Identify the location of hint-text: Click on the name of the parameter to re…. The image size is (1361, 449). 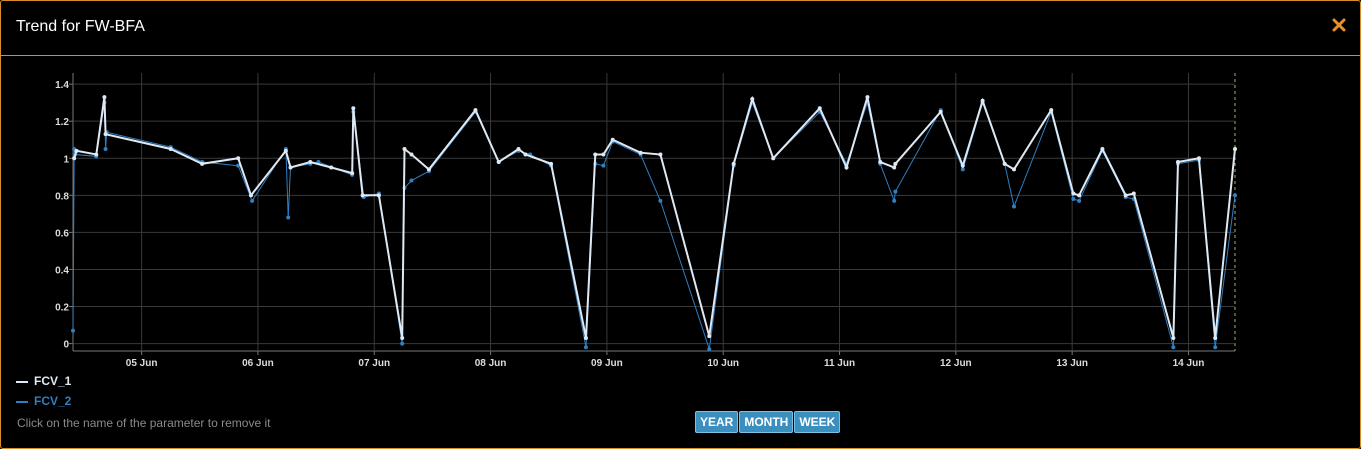
(144, 423).